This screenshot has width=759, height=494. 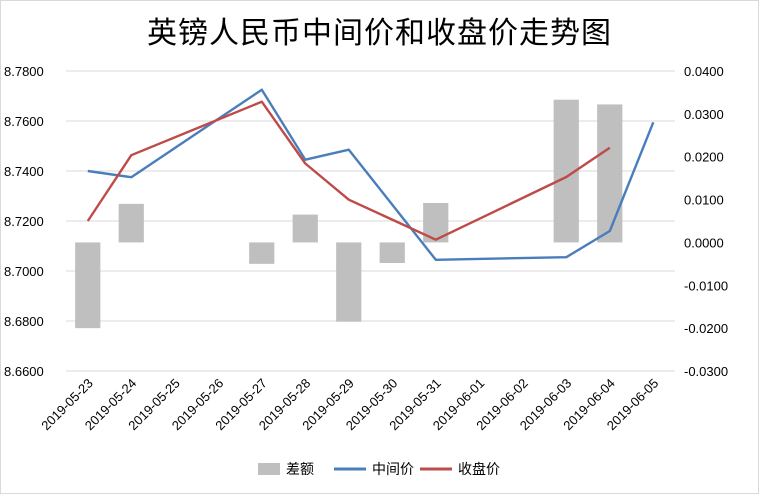 What do you see at coordinates (24, 371) in the screenshot?
I see `left-tick-label: 8.6600` at bounding box center [24, 371].